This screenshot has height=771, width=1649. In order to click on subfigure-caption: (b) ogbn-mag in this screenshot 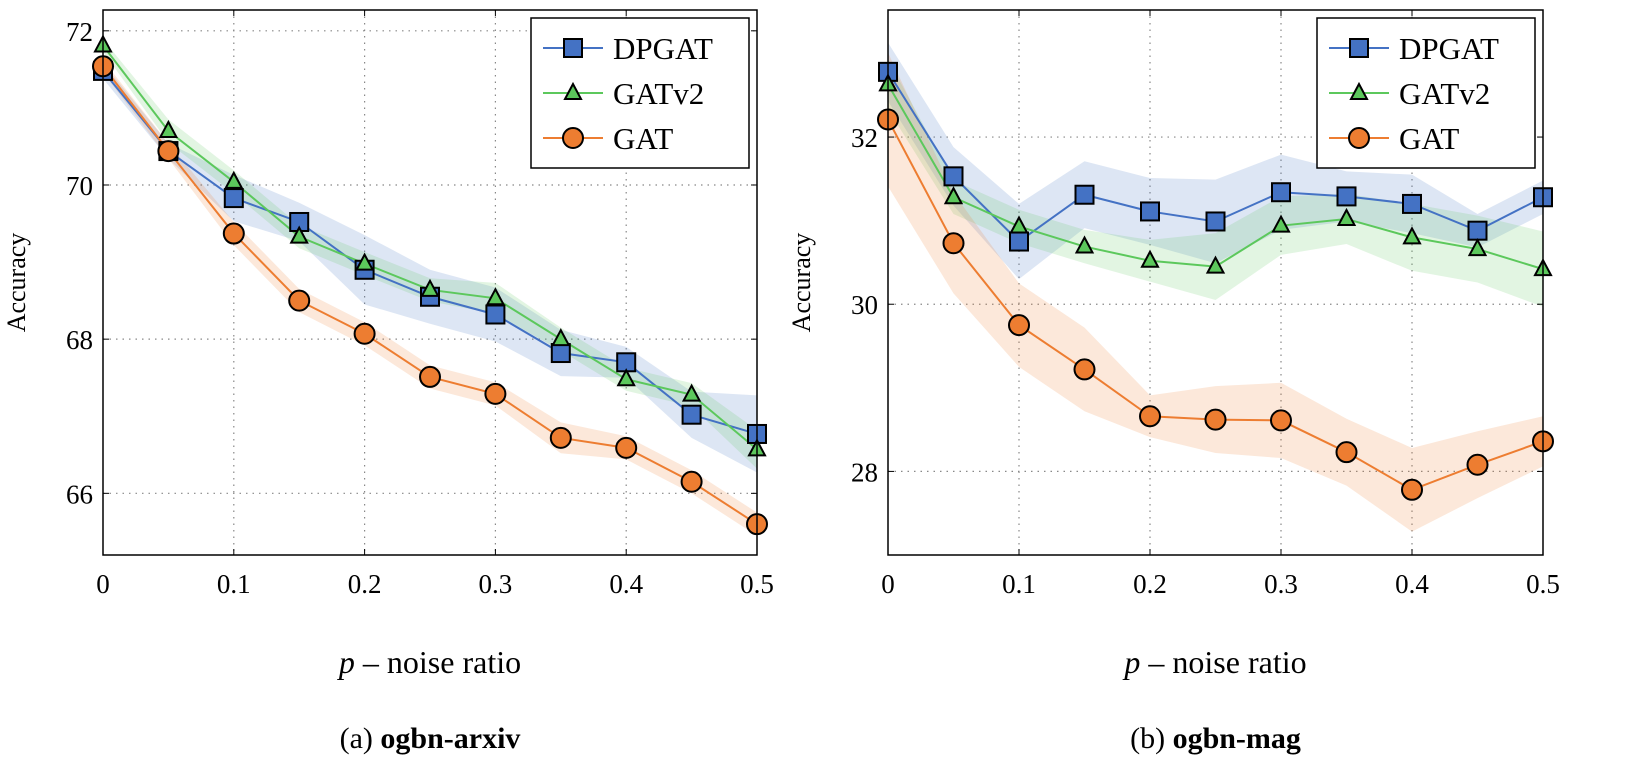, I will do `click(1215, 738)`.